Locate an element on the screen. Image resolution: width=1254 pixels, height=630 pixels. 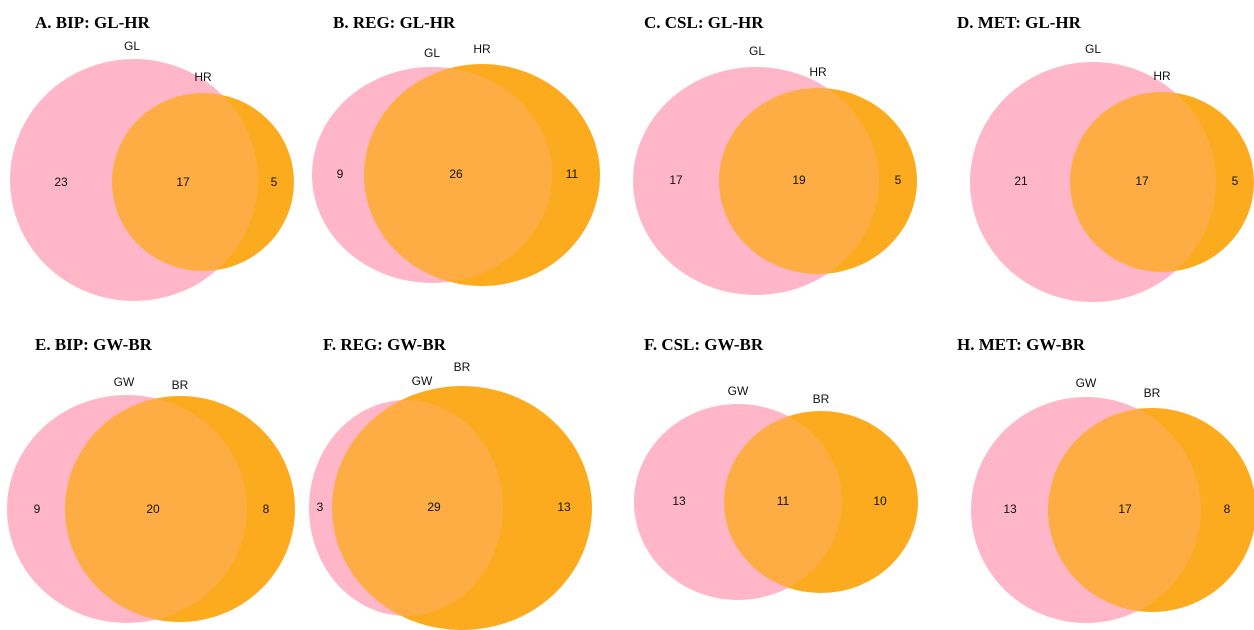
left-only-count: 23 is located at coordinates (61, 182).